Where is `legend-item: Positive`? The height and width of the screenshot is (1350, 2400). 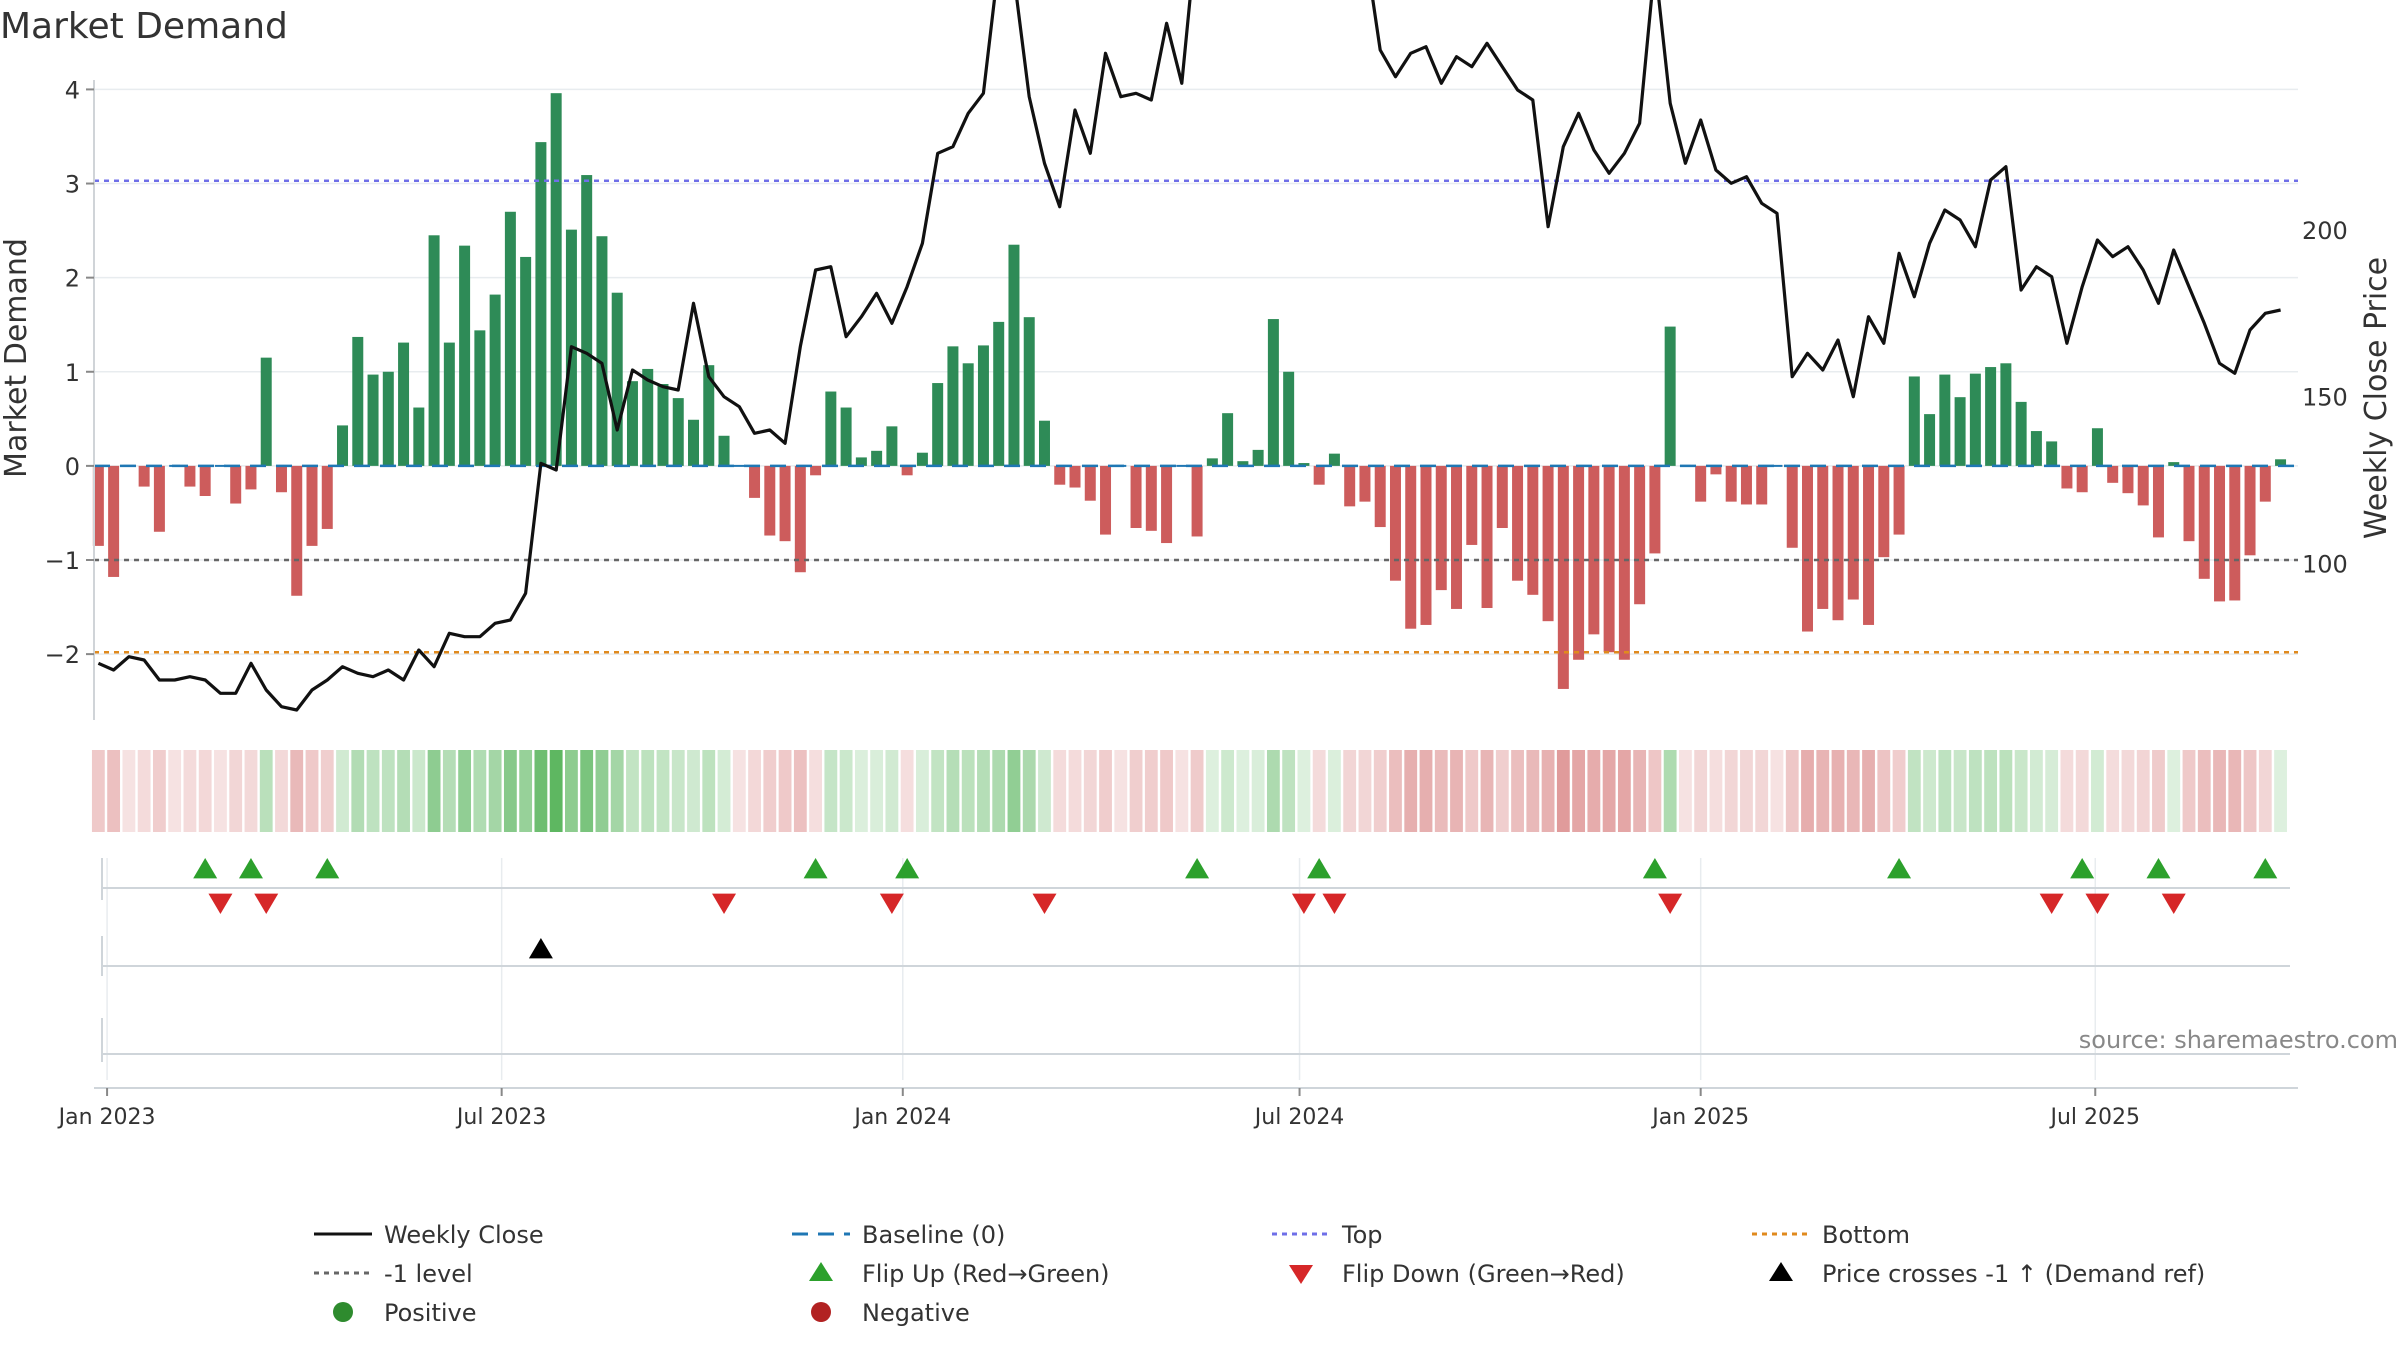
legend-item: Positive is located at coordinates (405, 1313).